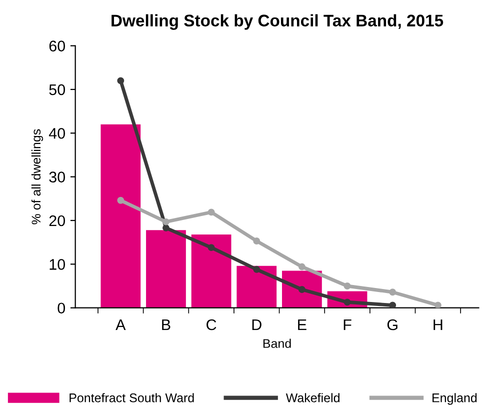  What do you see at coordinates (132, 397) in the screenshot?
I see `legend-label: Pontefract South Ward` at bounding box center [132, 397].